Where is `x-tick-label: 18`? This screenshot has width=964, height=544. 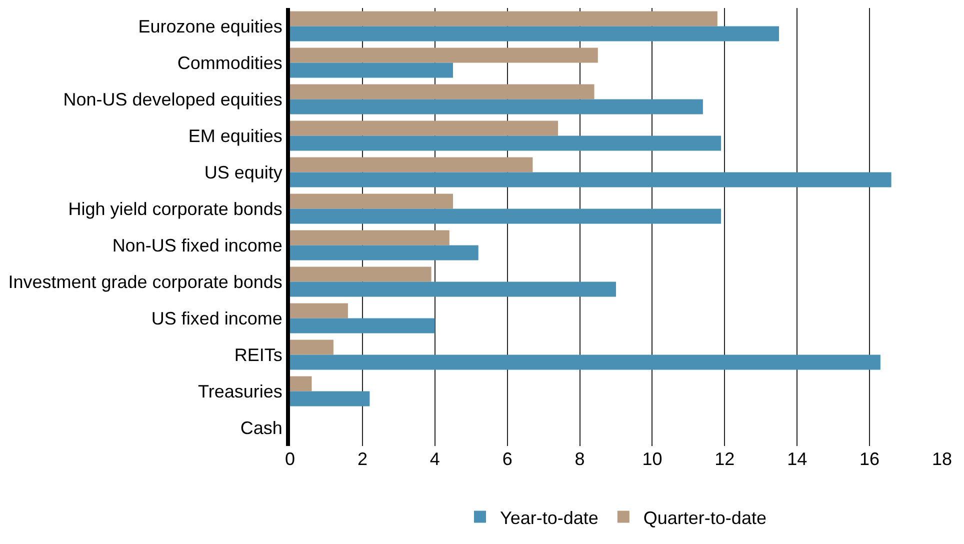
x-tick-label: 18 is located at coordinates (942, 459).